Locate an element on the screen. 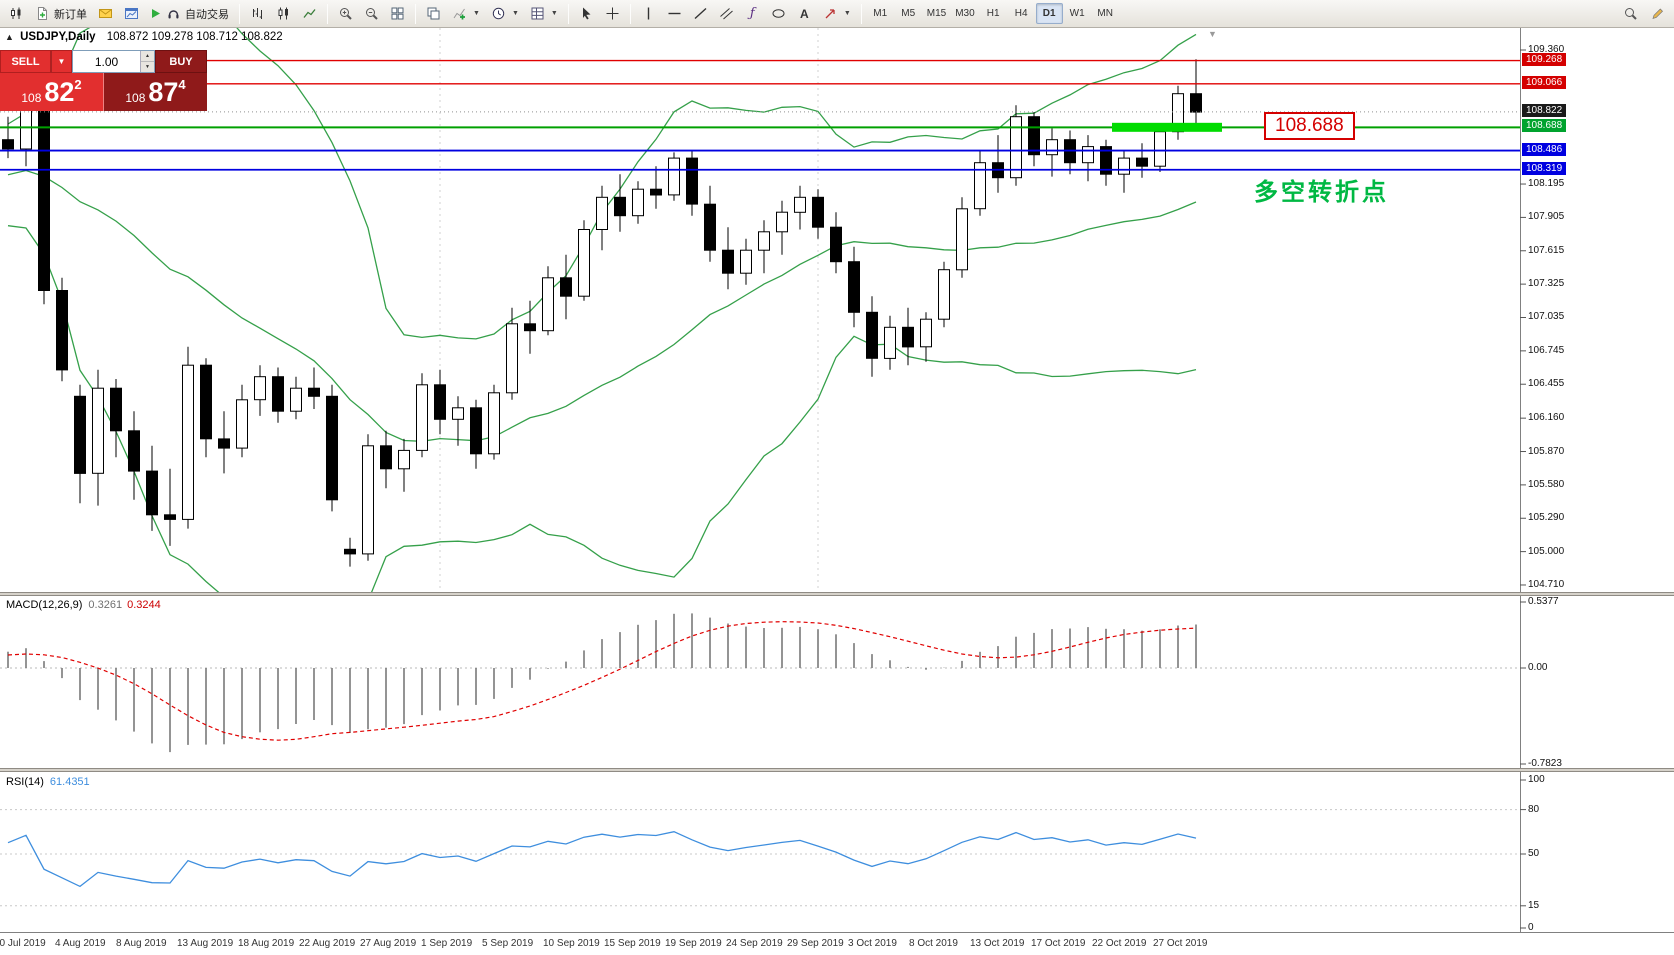 This screenshot has height=955, width=1674. ellipse-icon is located at coordinates (778, 13).